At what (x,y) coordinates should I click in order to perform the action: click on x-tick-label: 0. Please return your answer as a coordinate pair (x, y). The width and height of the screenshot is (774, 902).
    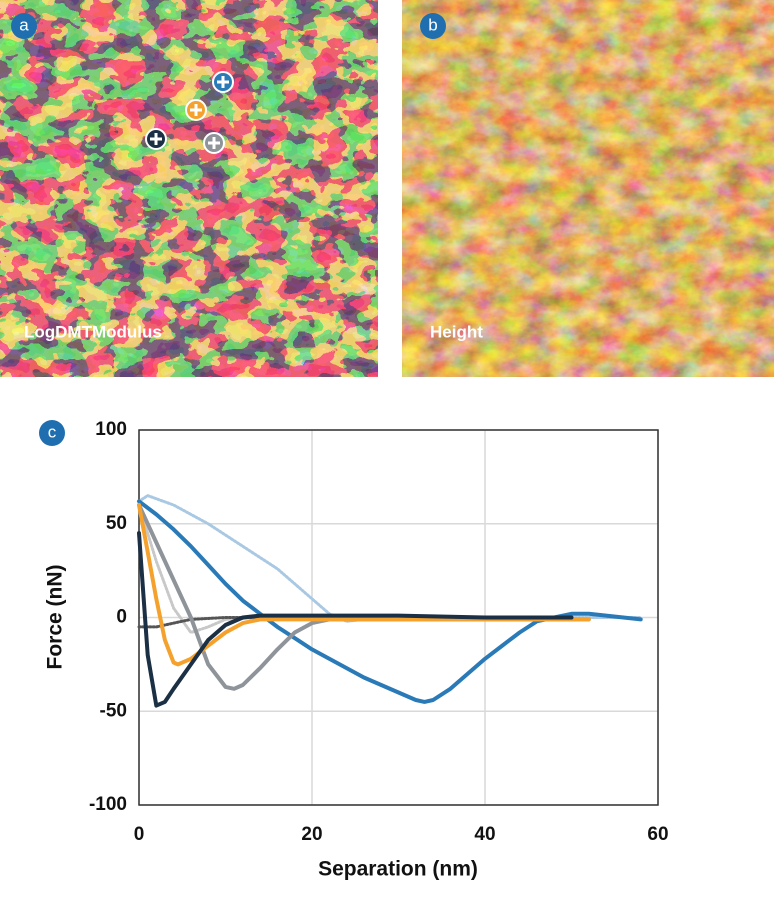
    Looking at the image, I should click on (139, 834).